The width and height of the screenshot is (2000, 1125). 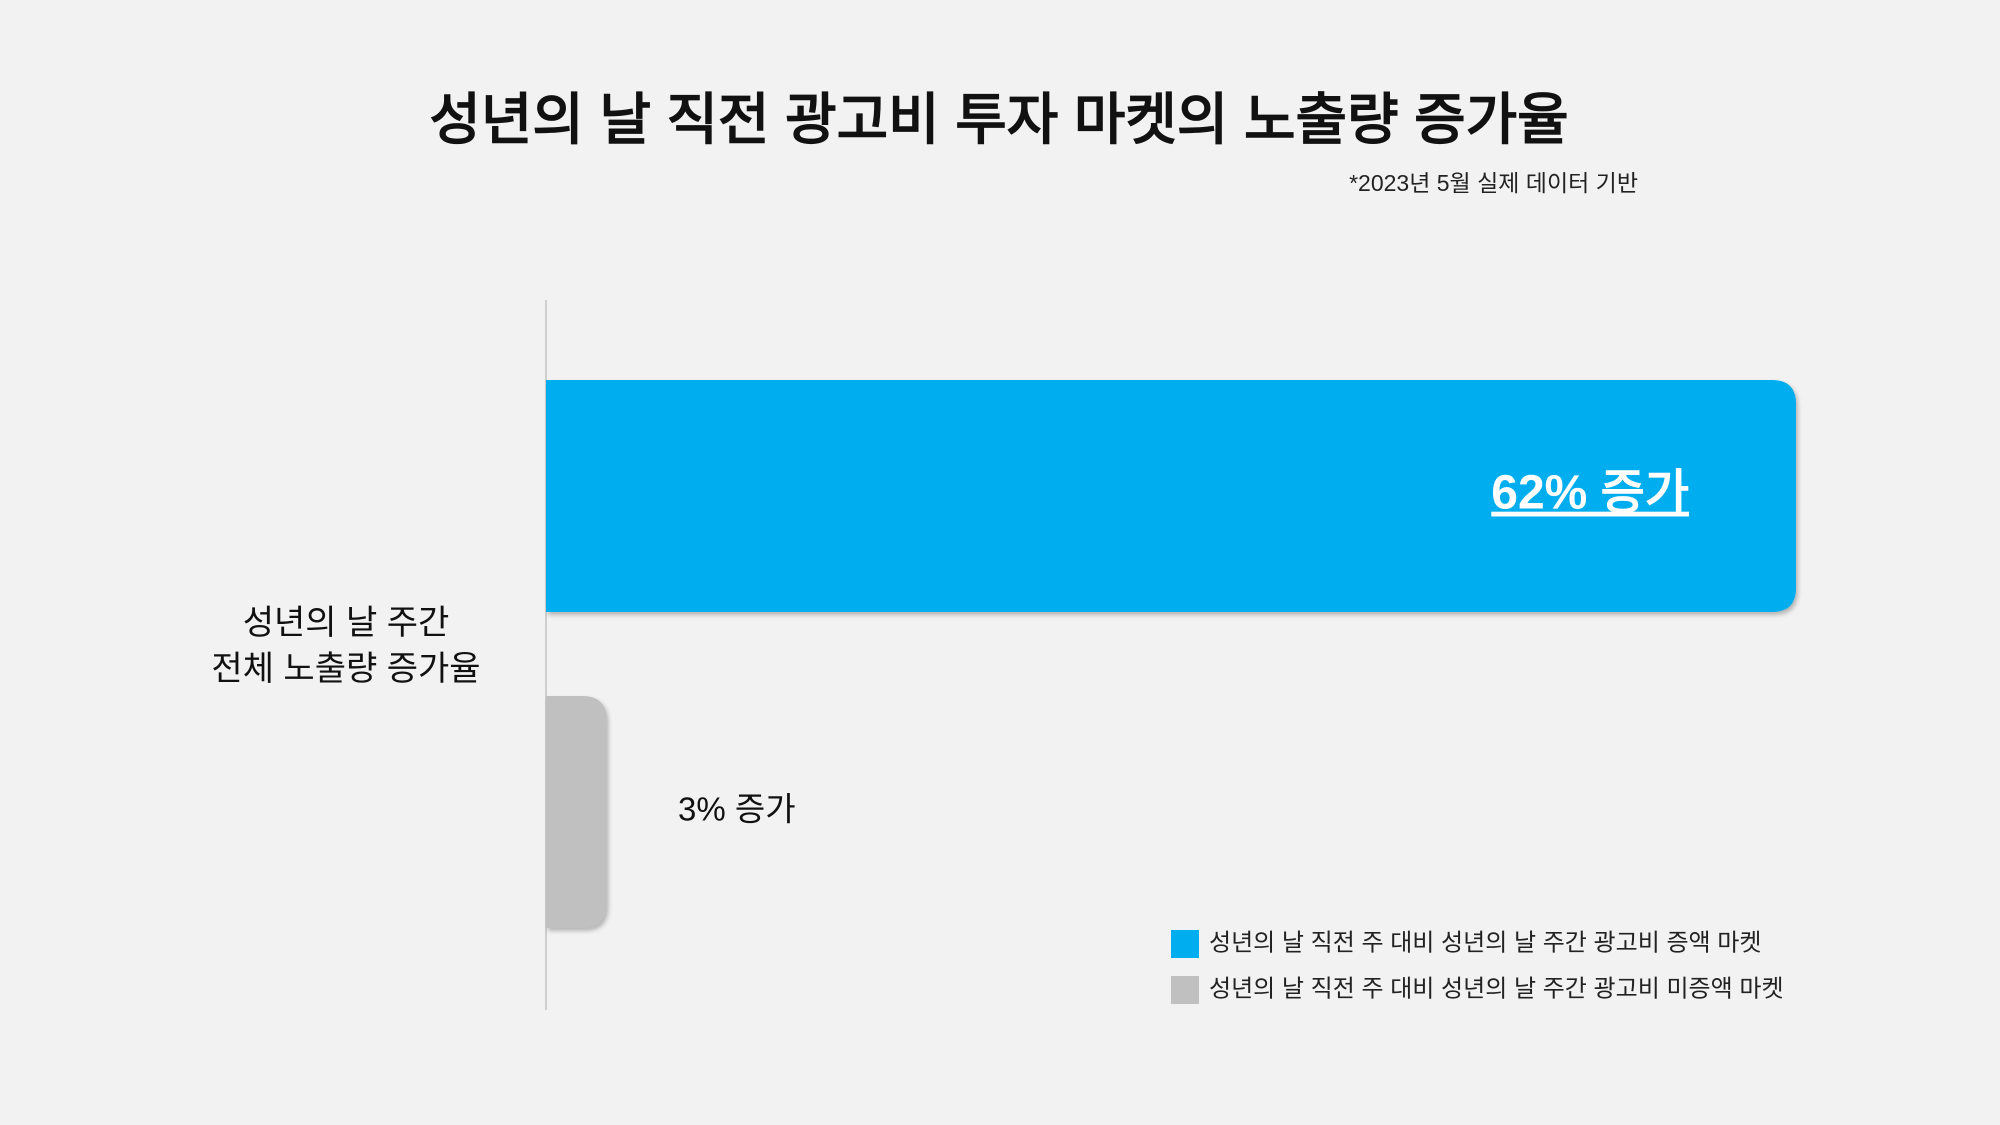 I want to click on value-label: 3% 증가, so click(x=737, y=809).